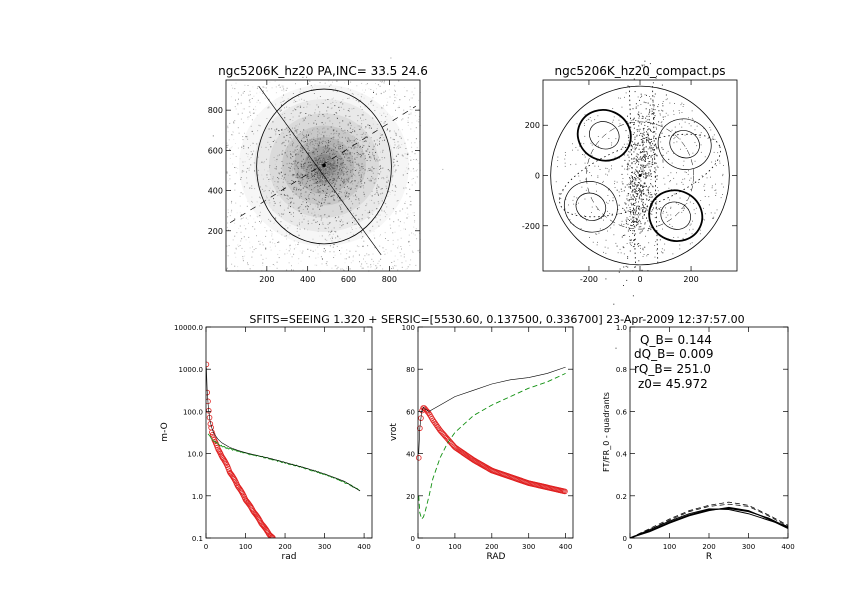  Describe the element at coordinates (191, 370) in the screenshot. I see `surface-density-ytick-label: 1000.0` at that location.